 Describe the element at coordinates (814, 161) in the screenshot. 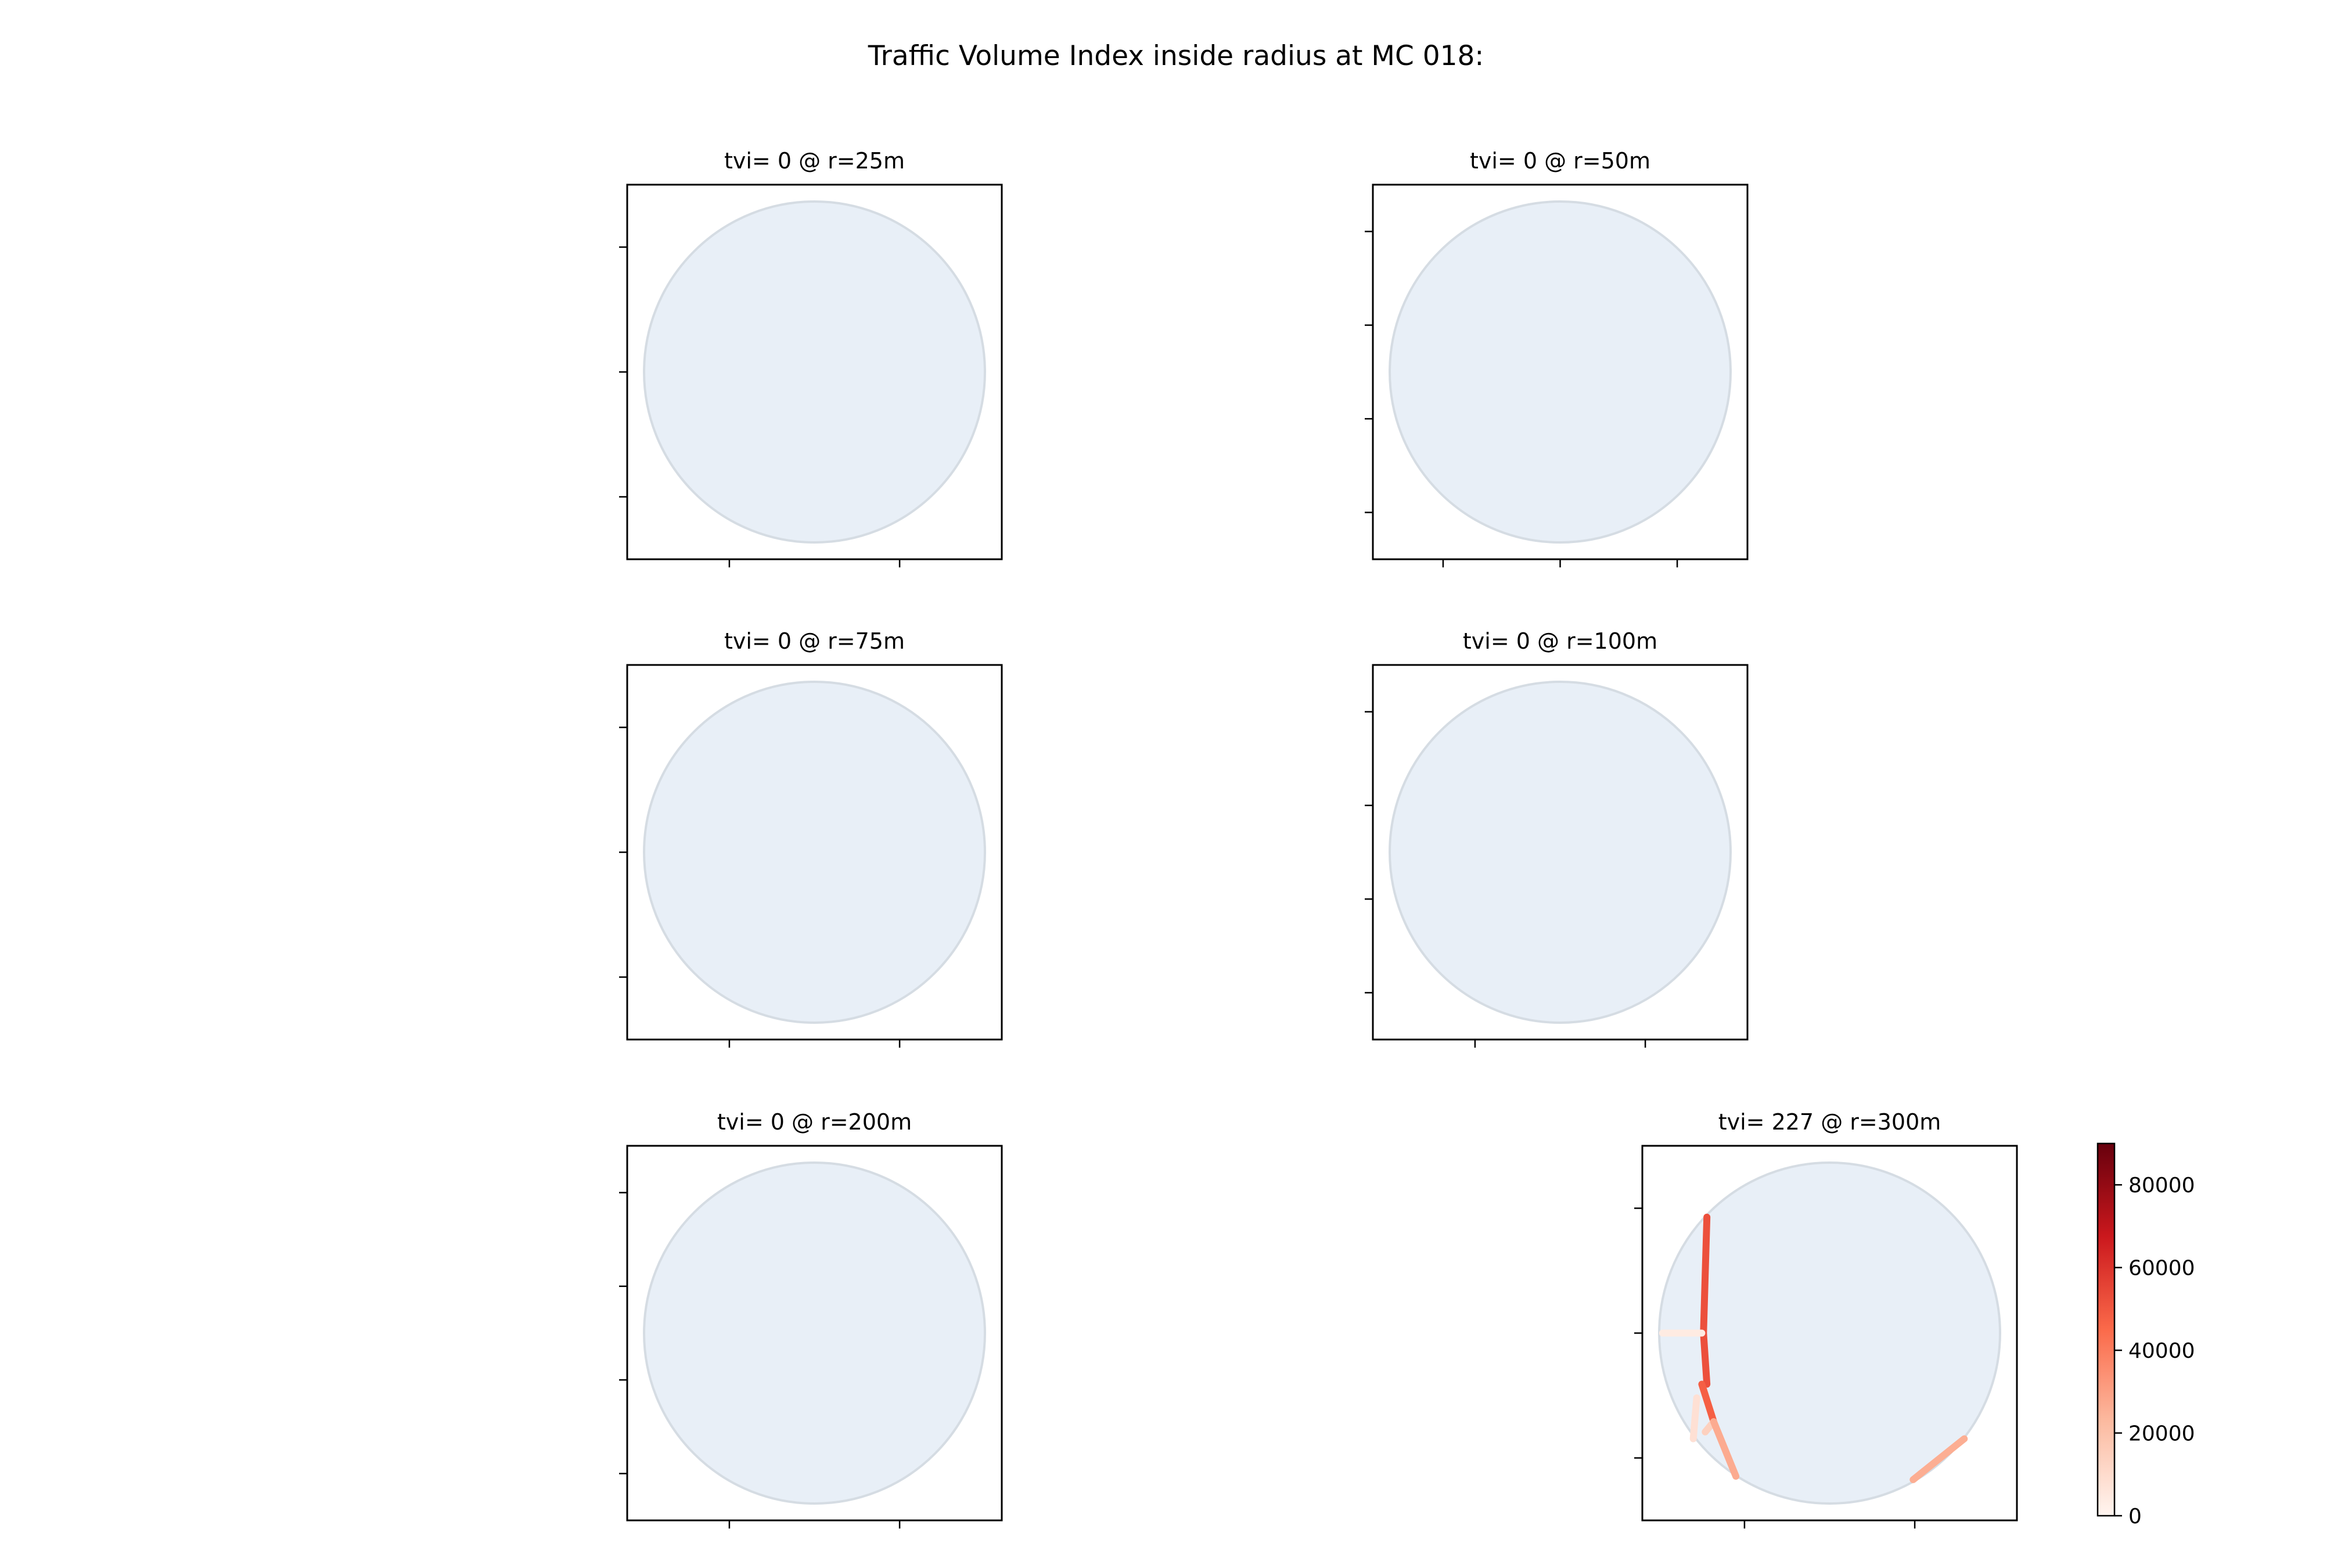

I see `subplot-title: tvi= 0 @ r=25m` at that location.